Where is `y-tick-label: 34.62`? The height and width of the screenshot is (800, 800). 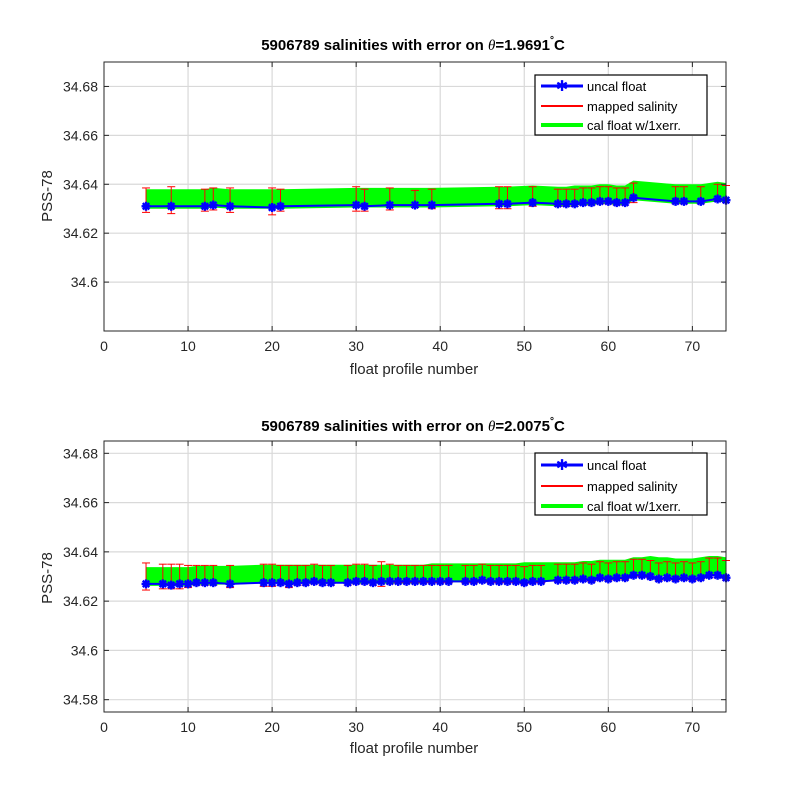 y-tick-label: 34.62 is located at coordinates (80, 233).